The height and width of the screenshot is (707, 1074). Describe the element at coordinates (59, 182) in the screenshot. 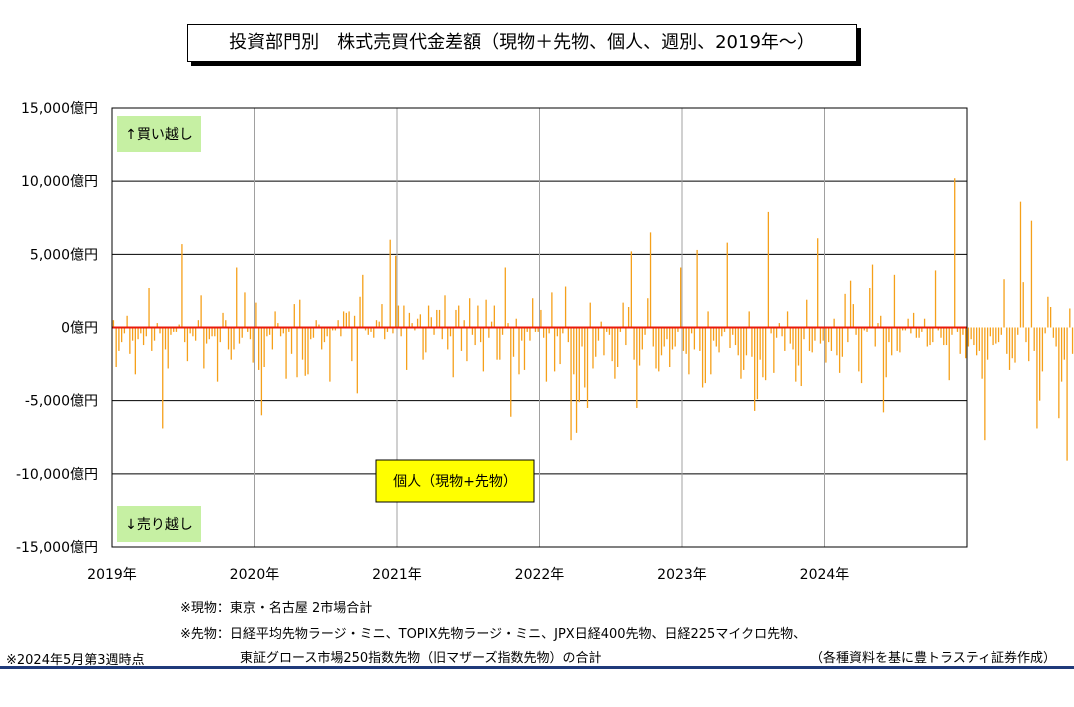

I see `y-tick-label: 10,000億円` at that location.